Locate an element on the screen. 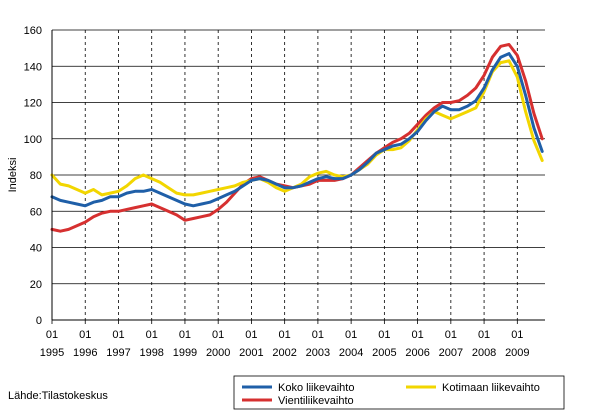 The height and width of the screenshot is (419, 591). y-tick-label: 80 is located at coordinates (36, 176).